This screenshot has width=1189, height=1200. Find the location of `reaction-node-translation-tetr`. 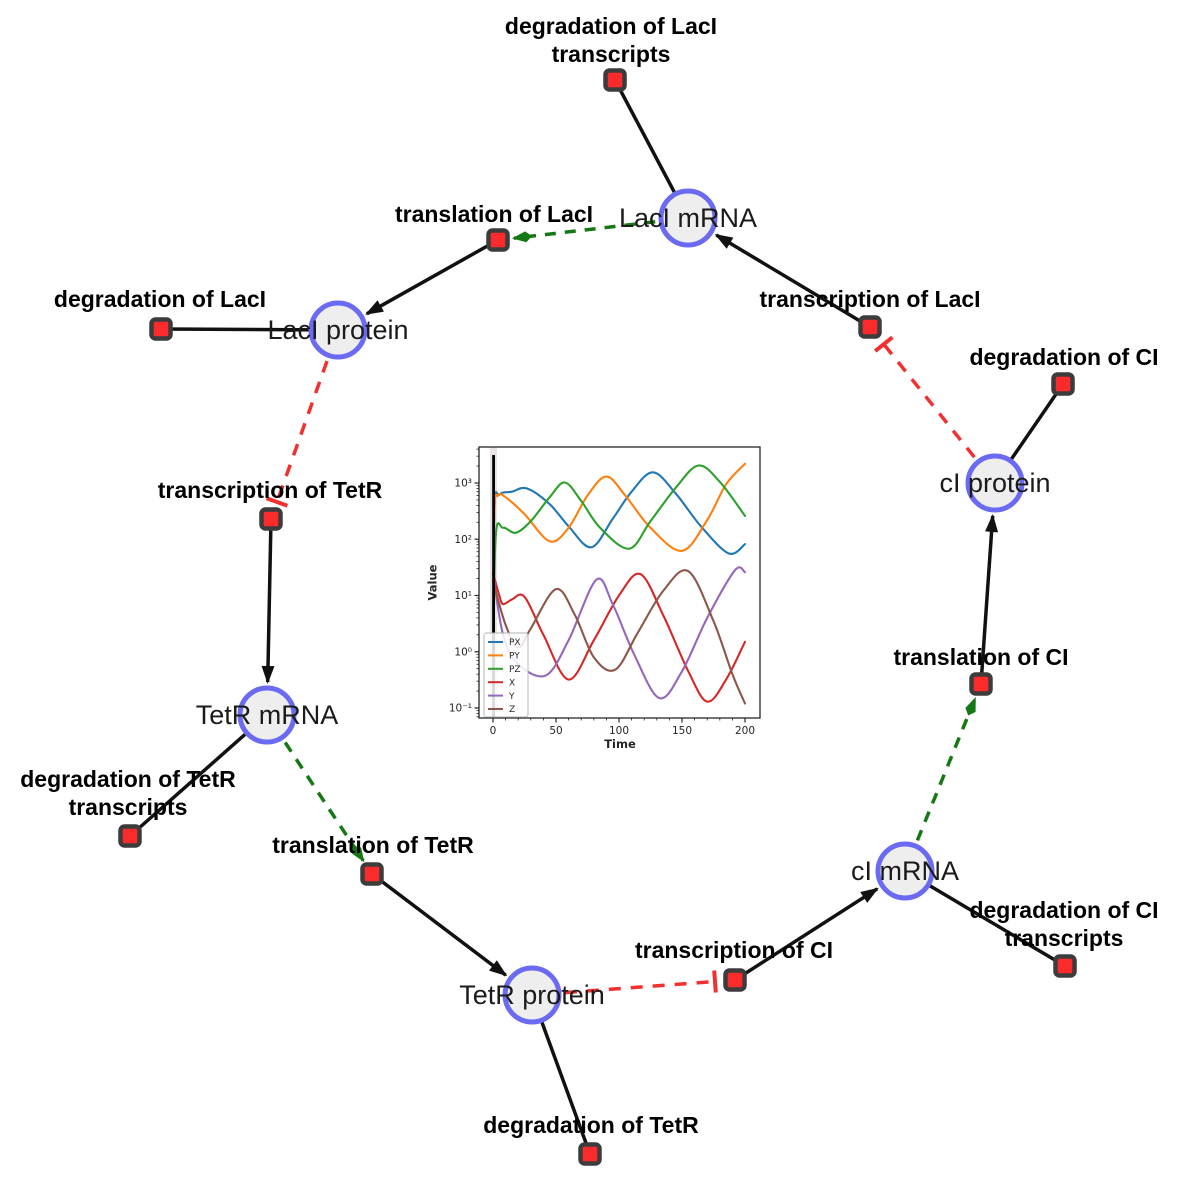

reaction-node-translation-tetr is located at coordinates (372, 874).